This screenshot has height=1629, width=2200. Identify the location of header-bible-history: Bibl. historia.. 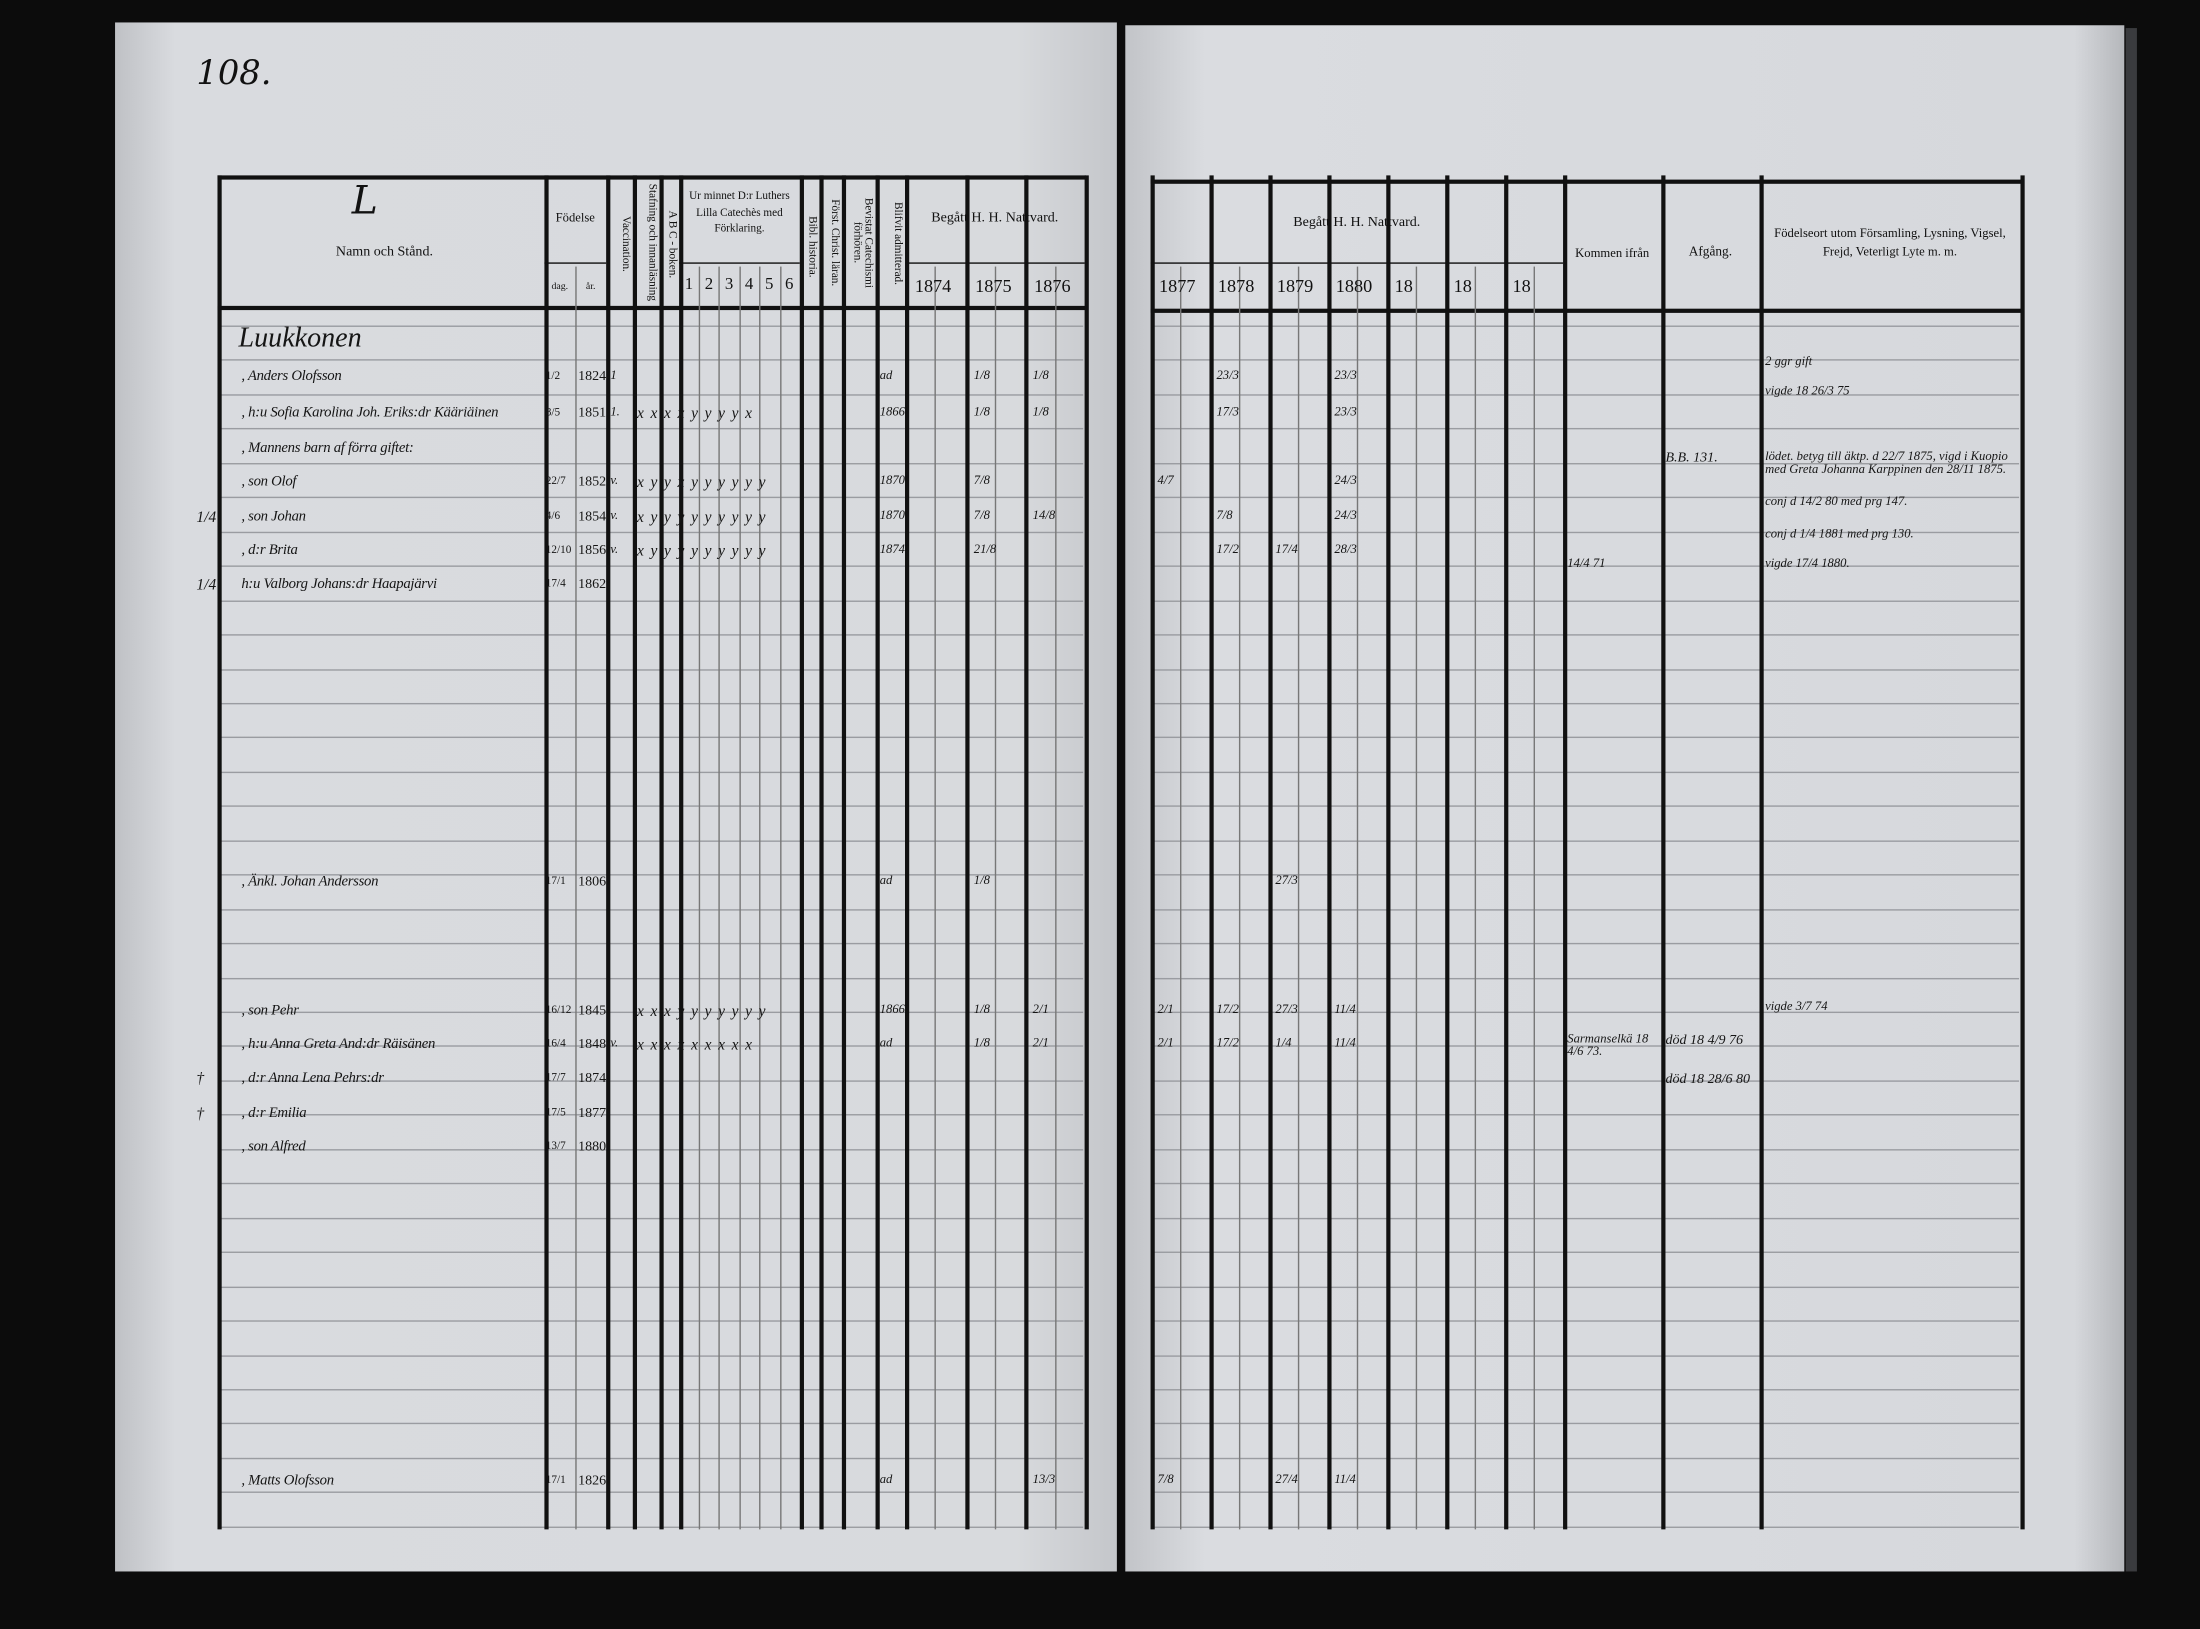
(813, 247).